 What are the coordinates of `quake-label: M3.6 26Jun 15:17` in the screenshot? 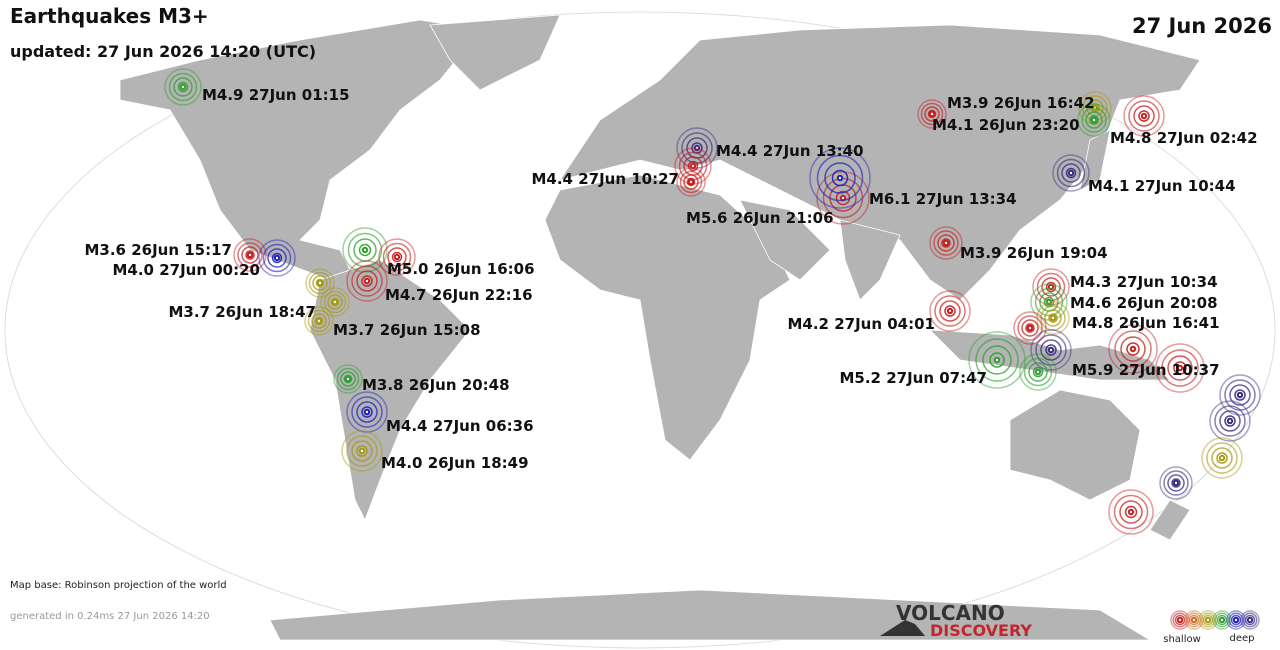 It's located at (158, 250).